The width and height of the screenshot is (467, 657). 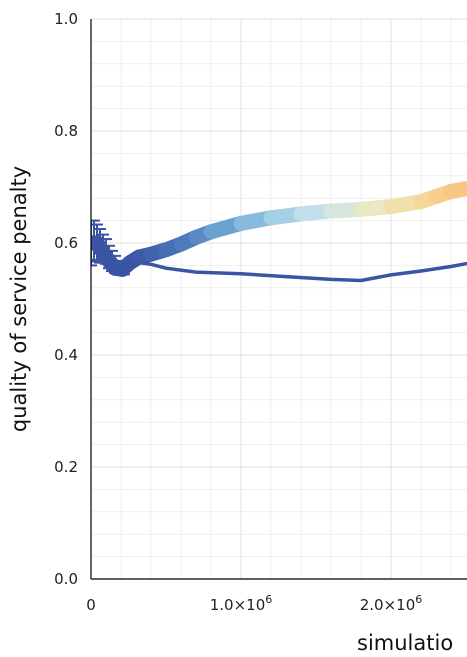 I want to click on x-axis-label: simulatio, so click(x=405, y=643).